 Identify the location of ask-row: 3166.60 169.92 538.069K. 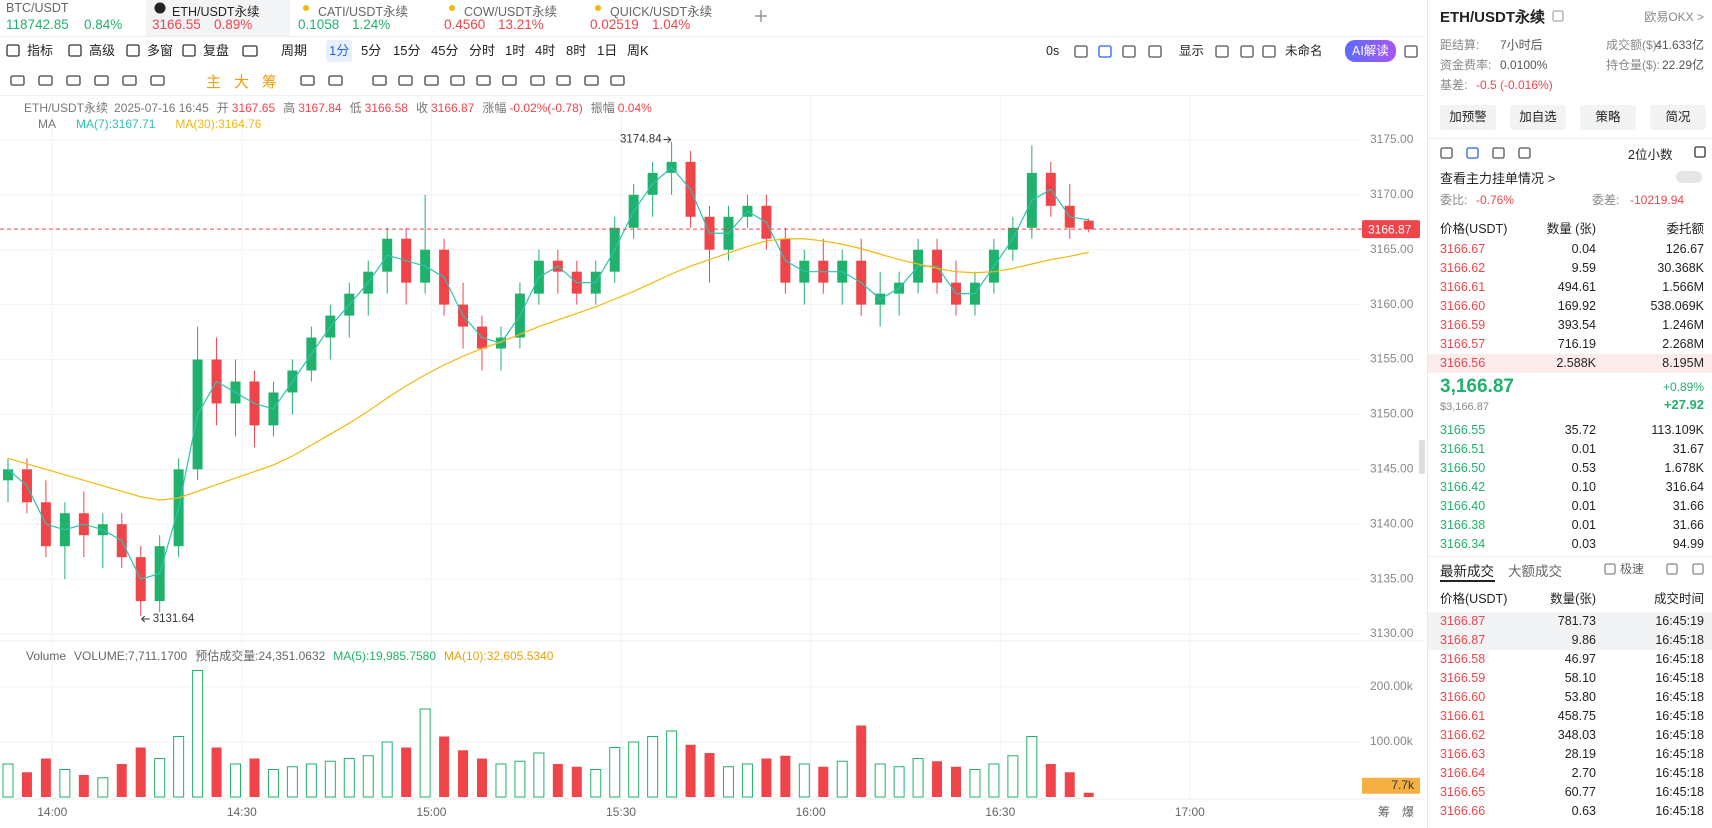
(1572, 306).